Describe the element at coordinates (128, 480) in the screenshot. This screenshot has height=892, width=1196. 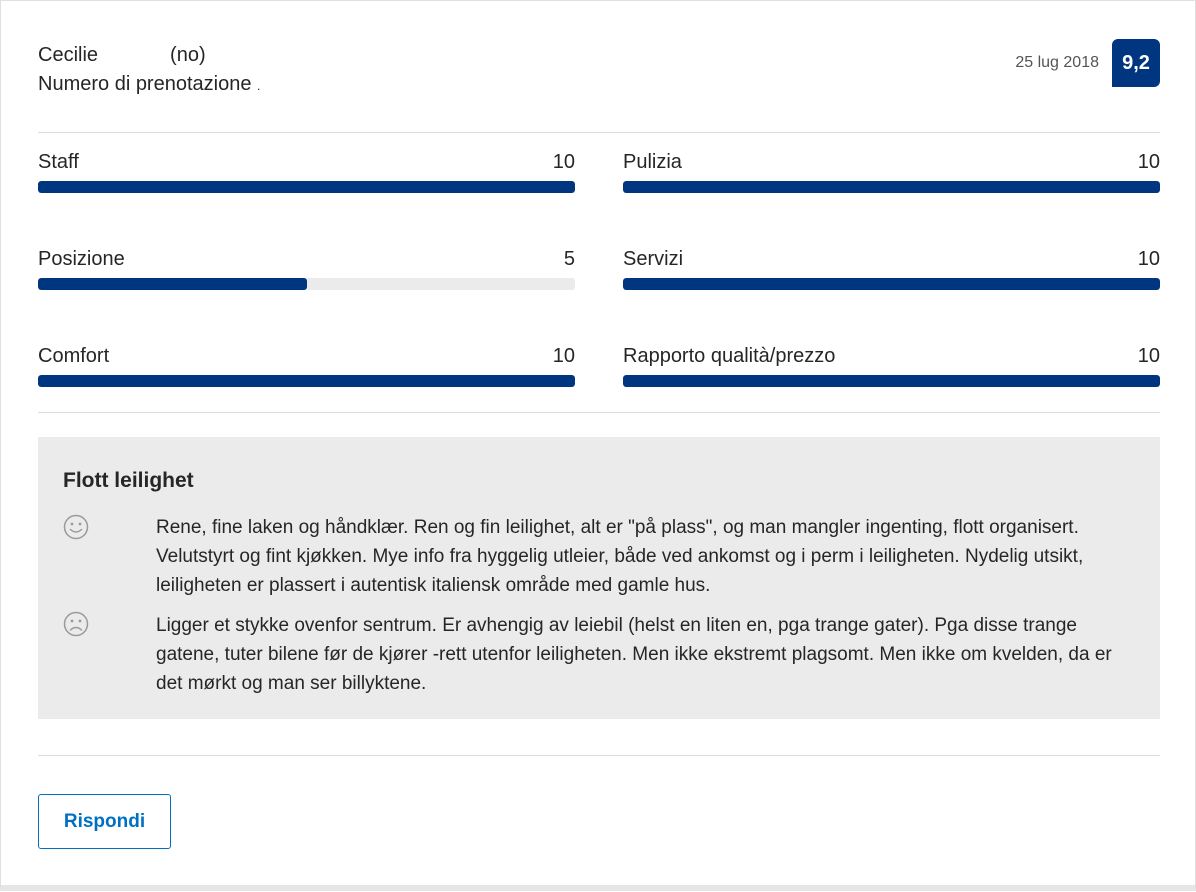
I see `review-title: Flott leilighet` at that location.